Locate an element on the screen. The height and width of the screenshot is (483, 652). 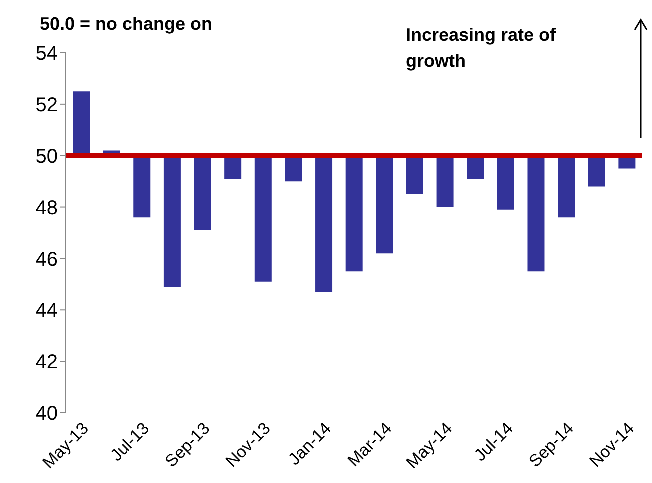
chart-title: 50.0 = no change on is located at coordinates (126, 24).